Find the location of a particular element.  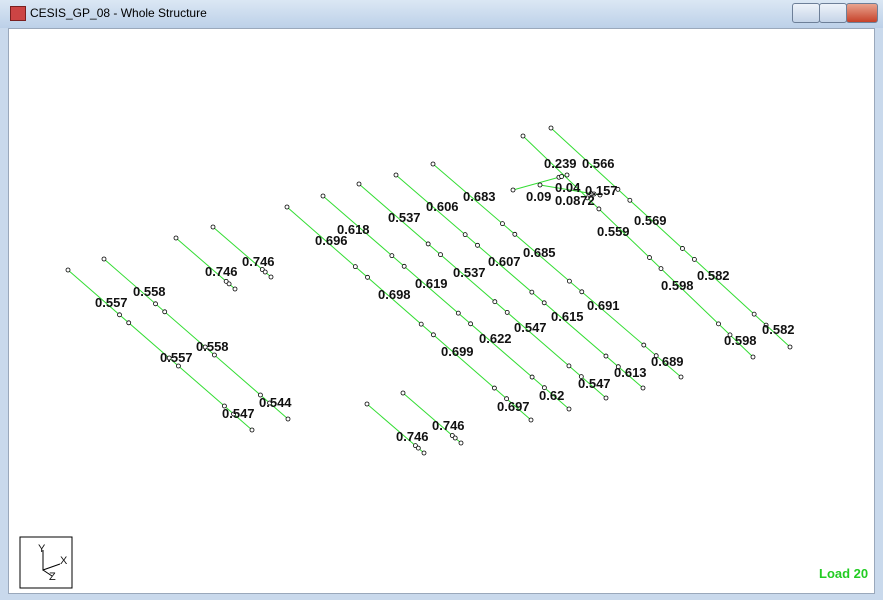

load-status: Load 20 is located at coordinates (843, 573).